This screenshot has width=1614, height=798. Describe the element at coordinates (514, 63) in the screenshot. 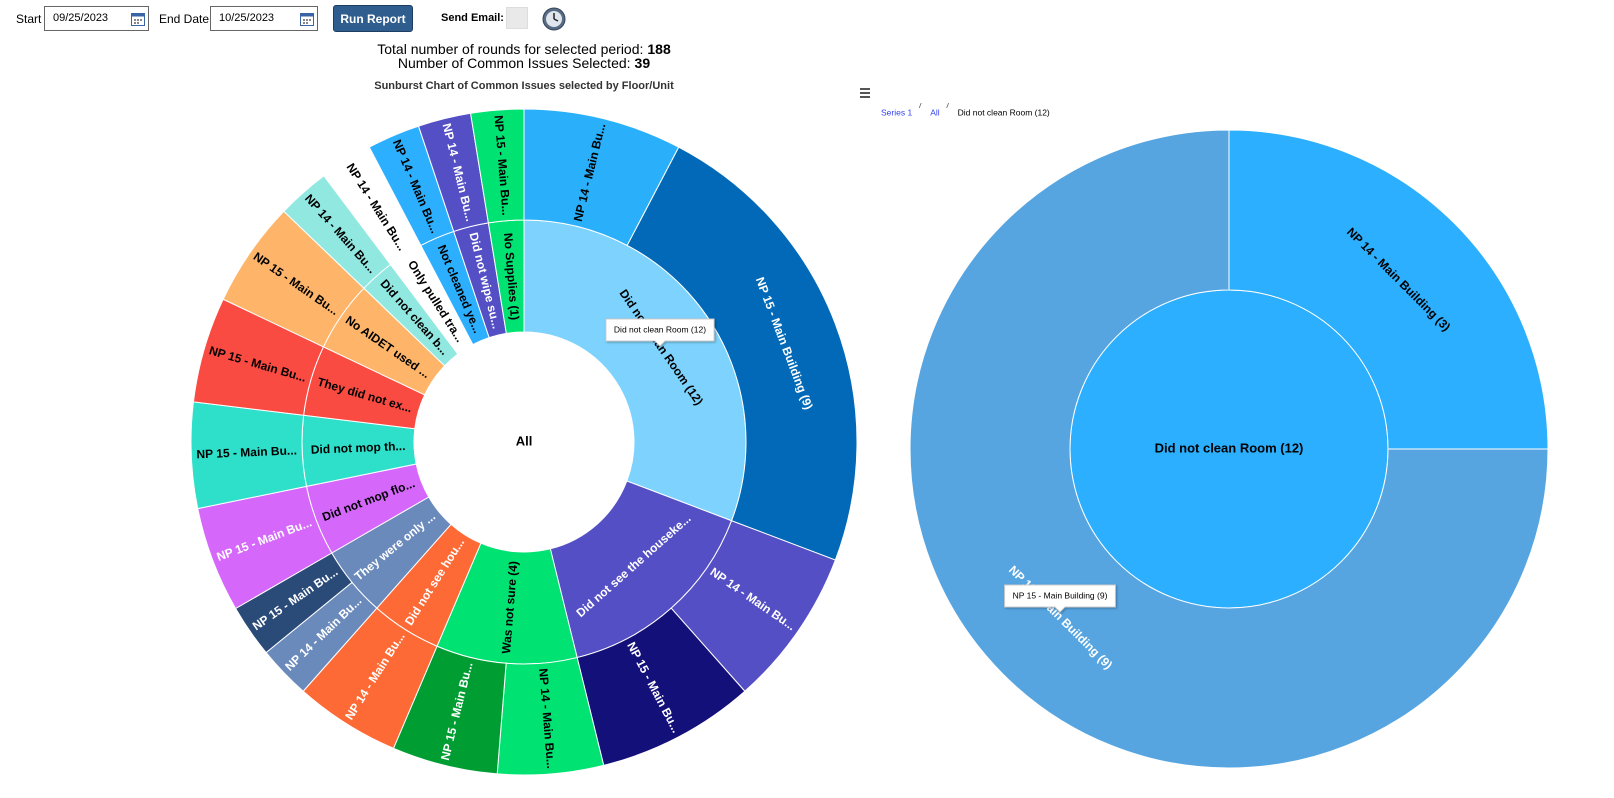

I see `issues-label: Number of Common Issues Selected:` at that location.